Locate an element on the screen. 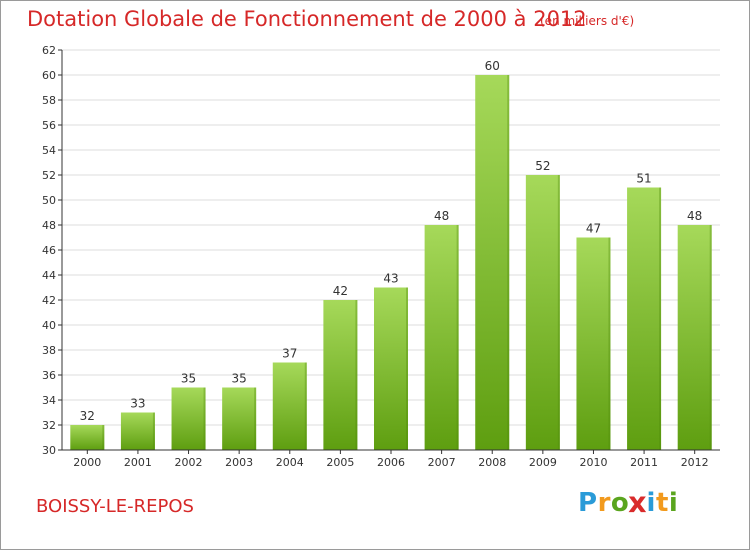 The image size is (750, 550). x-tick-label: 2005 is located at coordinates (340, 462).